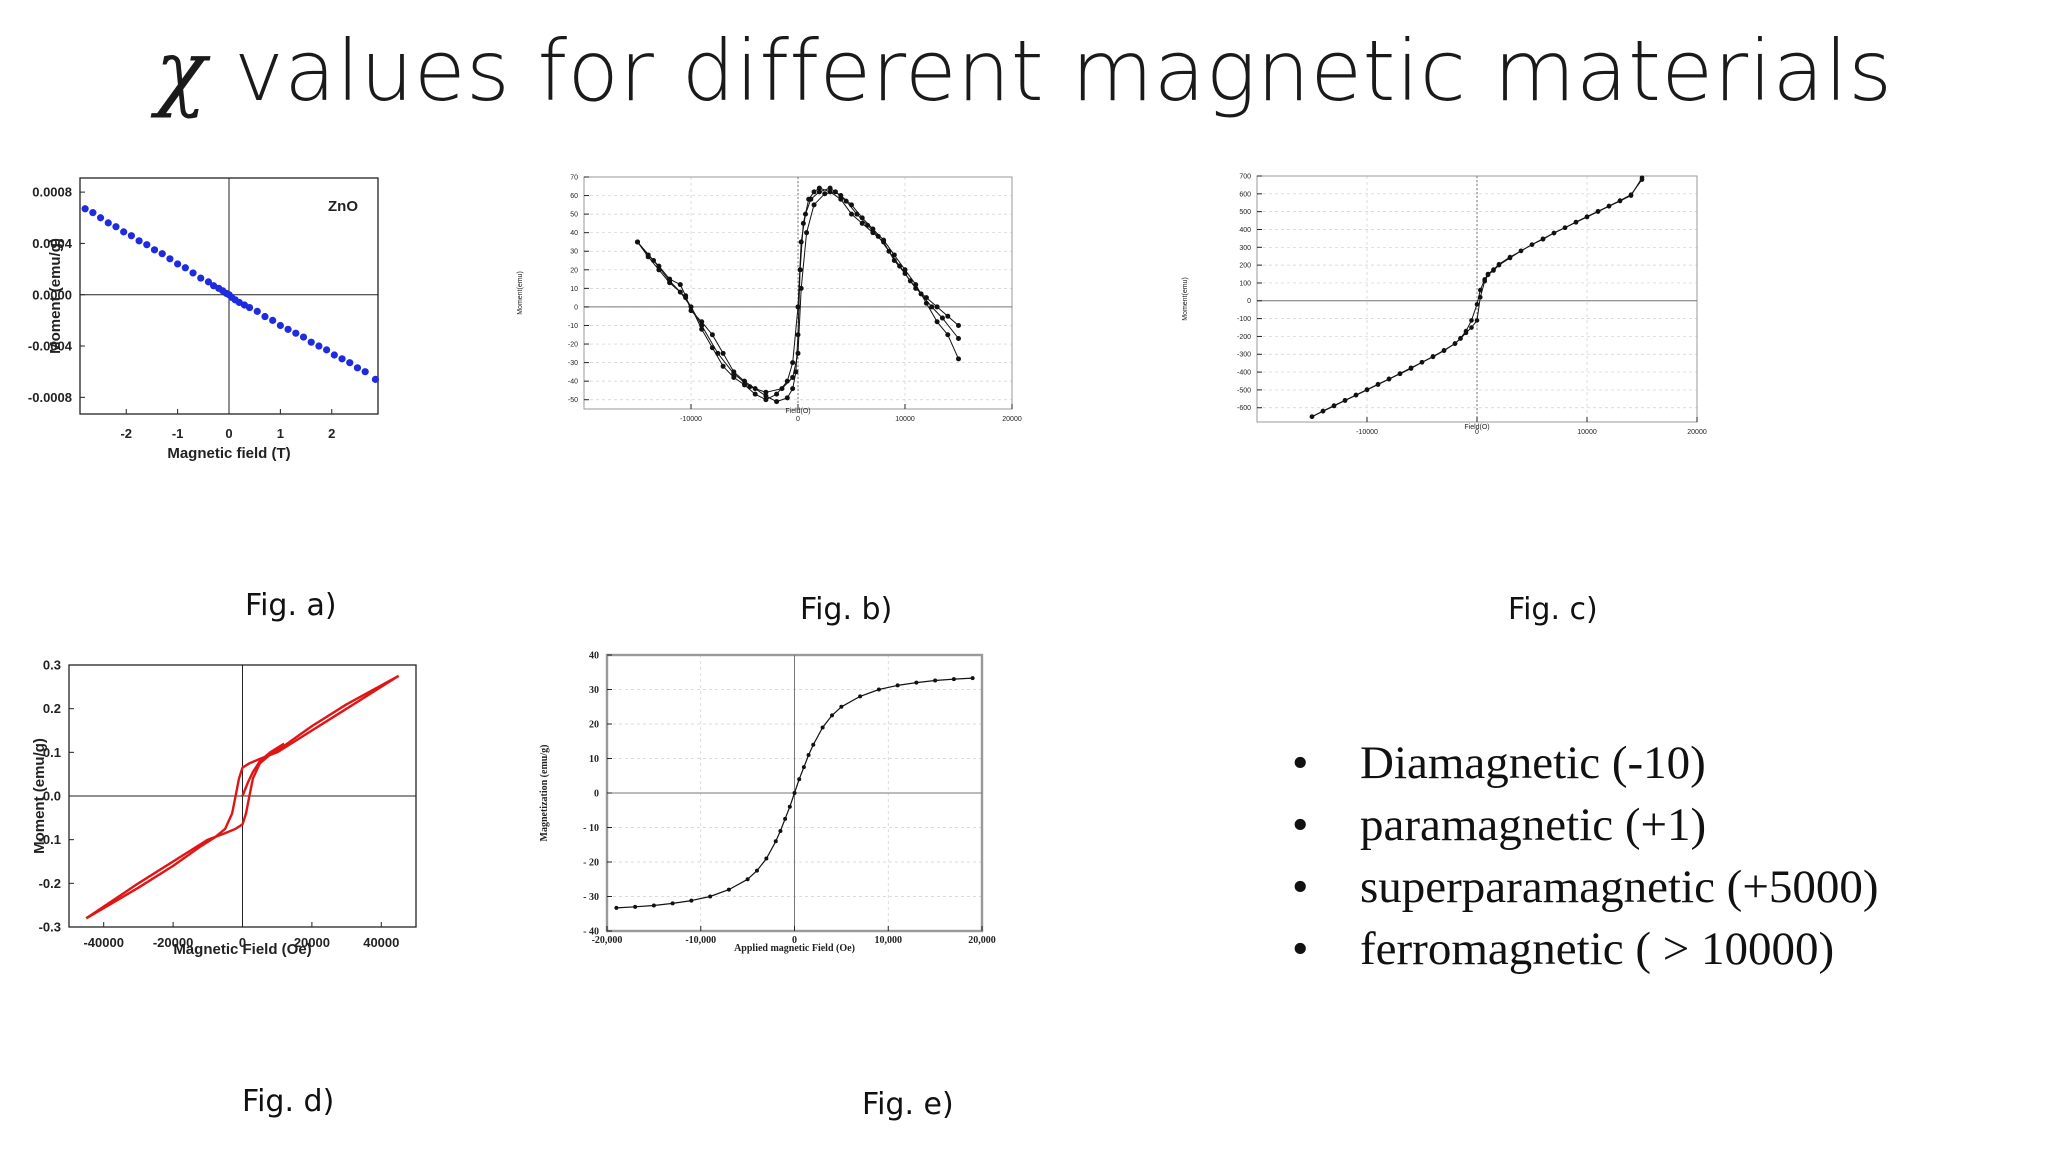 This screenshot has height=1152, width=2048. I want to click on y-tick-label: 700, so click(1245, 176).